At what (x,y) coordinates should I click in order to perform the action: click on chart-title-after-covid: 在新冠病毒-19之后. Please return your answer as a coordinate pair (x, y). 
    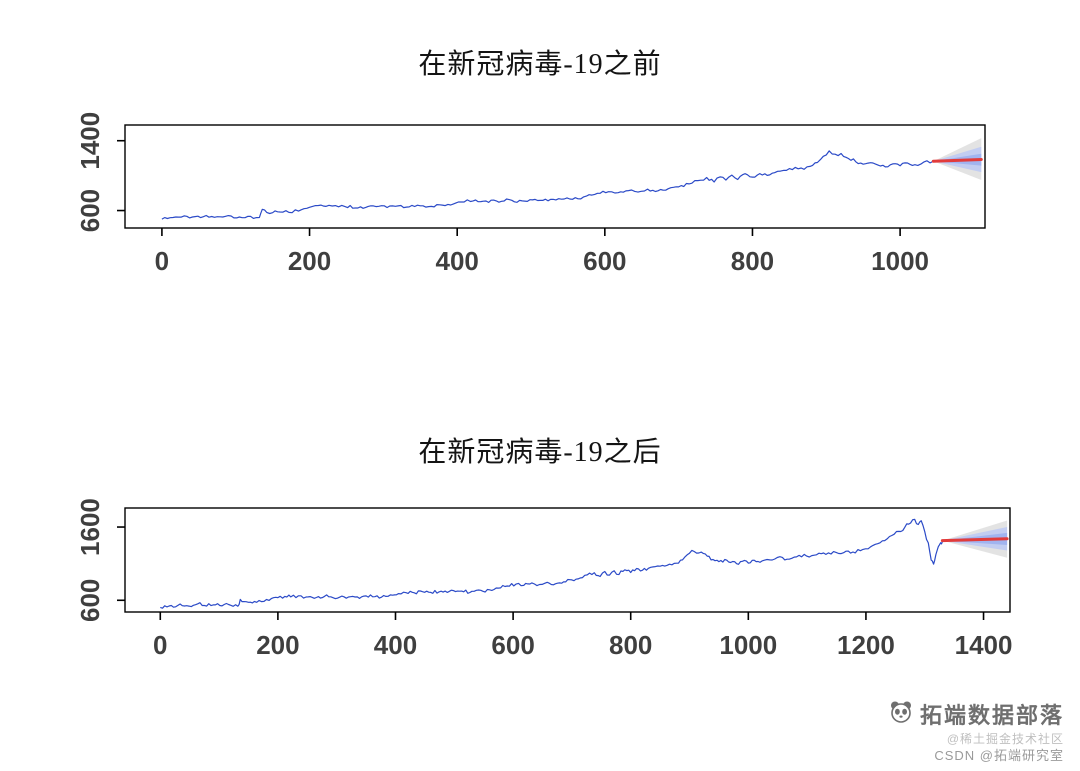
    Looking at the image, I should click on (540, 452).